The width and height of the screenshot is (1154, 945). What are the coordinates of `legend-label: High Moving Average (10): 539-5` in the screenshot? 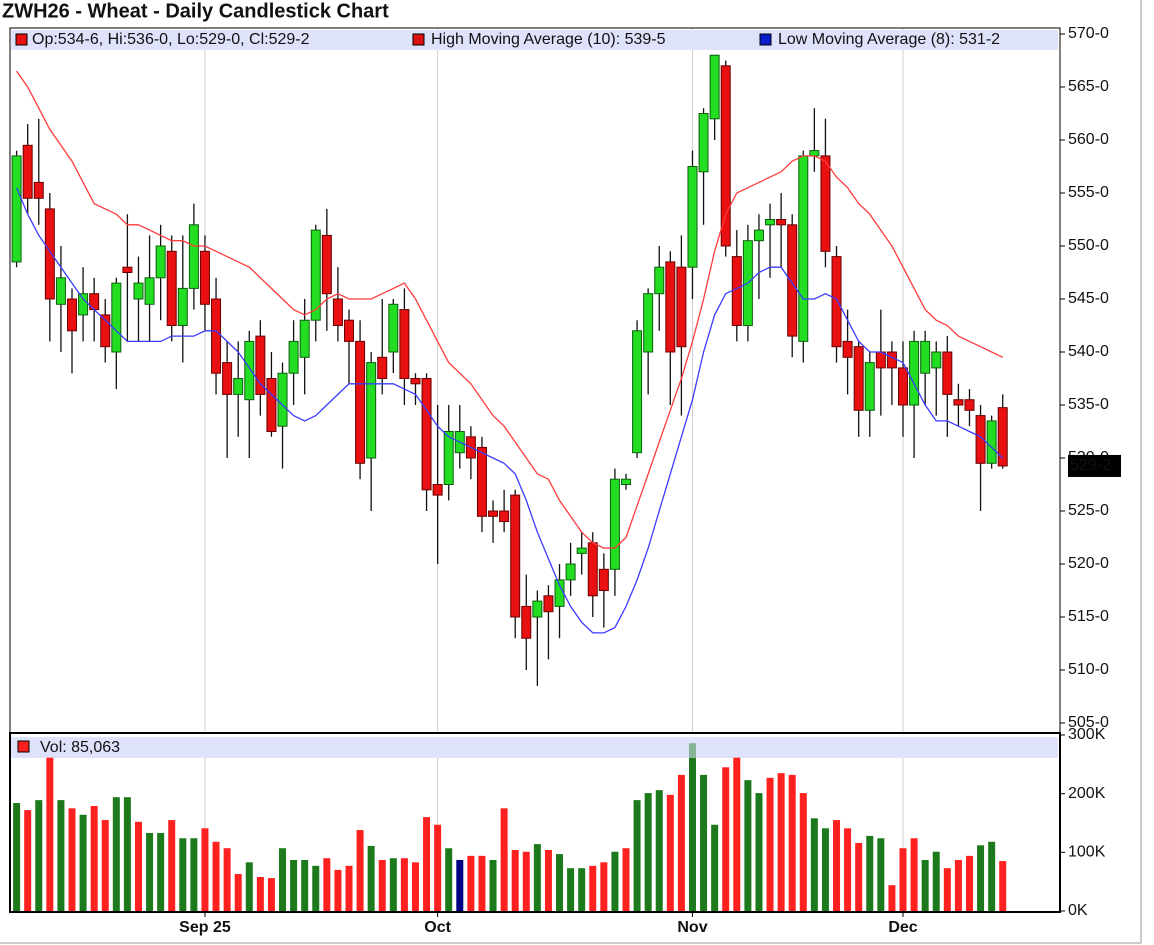 It's located at (548, 39).